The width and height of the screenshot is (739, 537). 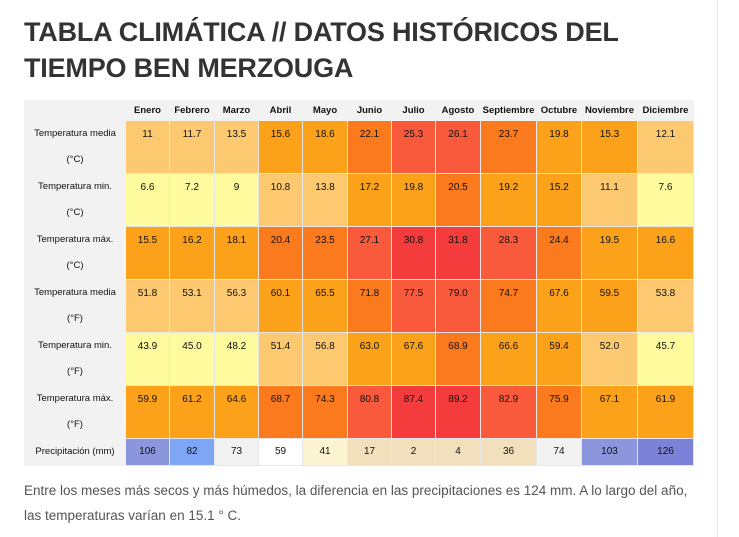 I want to click on data-cell: 31.8, so click(x=458, y=253).